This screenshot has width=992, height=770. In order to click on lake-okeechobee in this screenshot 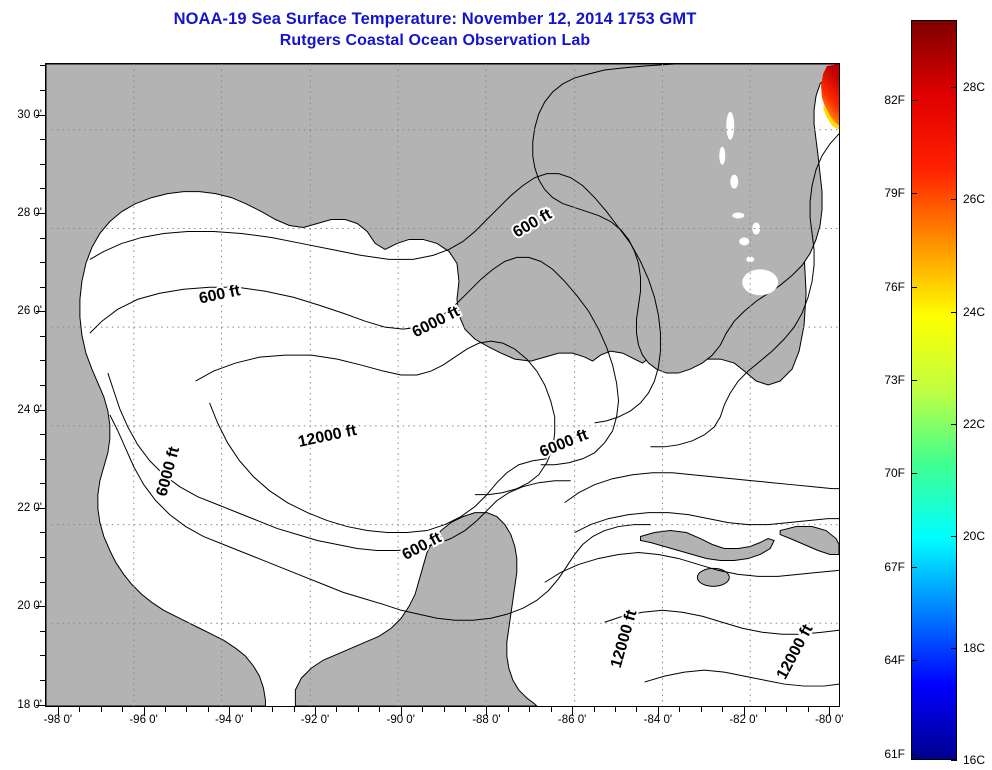, I will do `click(760, 282)`.